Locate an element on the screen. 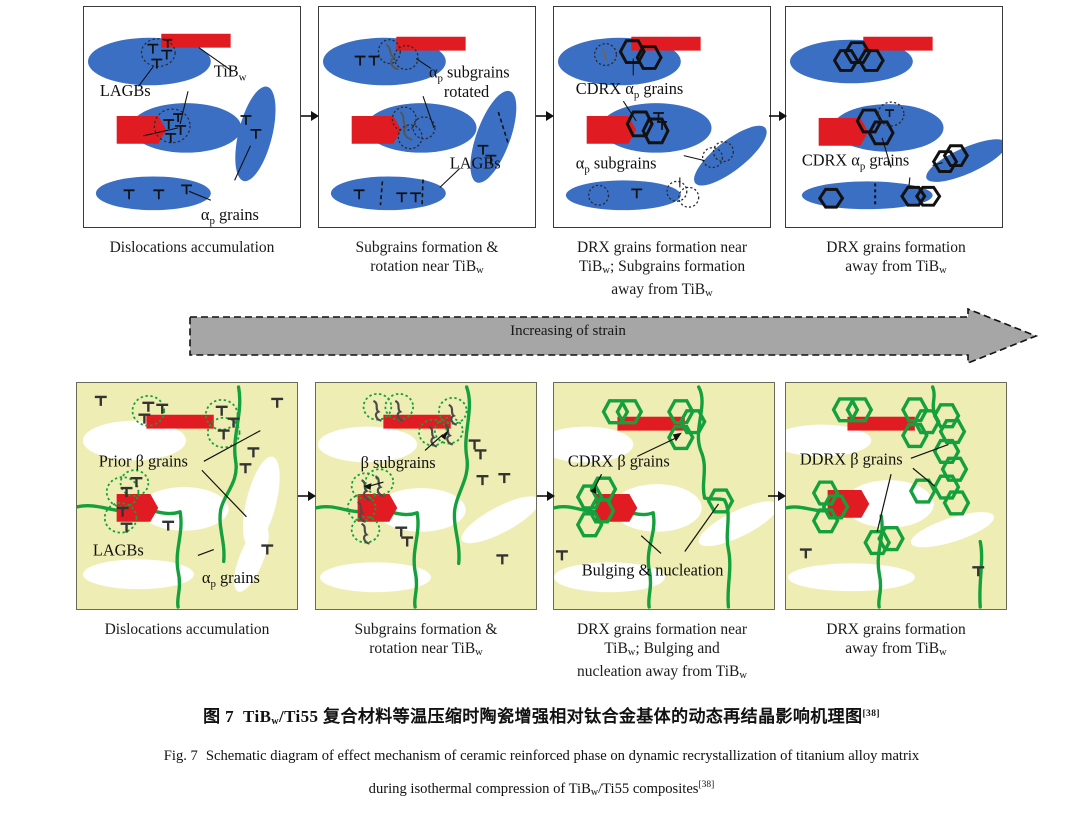 This screenshot has width=1083, height=815. bottom-panel-4: DDRX β grains is located at coordinates (896, 496).